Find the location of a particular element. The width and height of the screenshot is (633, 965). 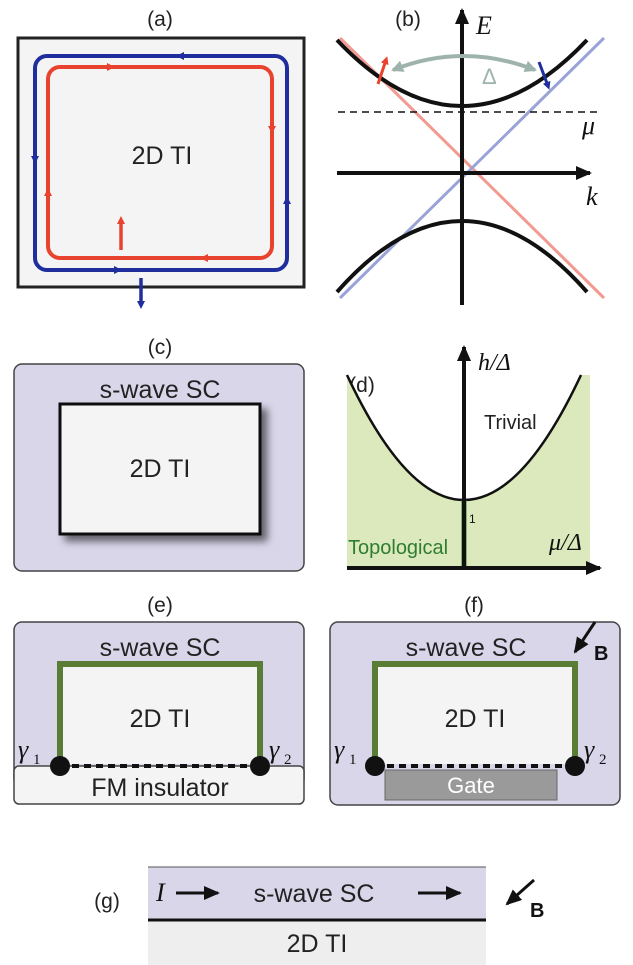

panel-a: (a) 2D TI is located at coordinates (161, 158).